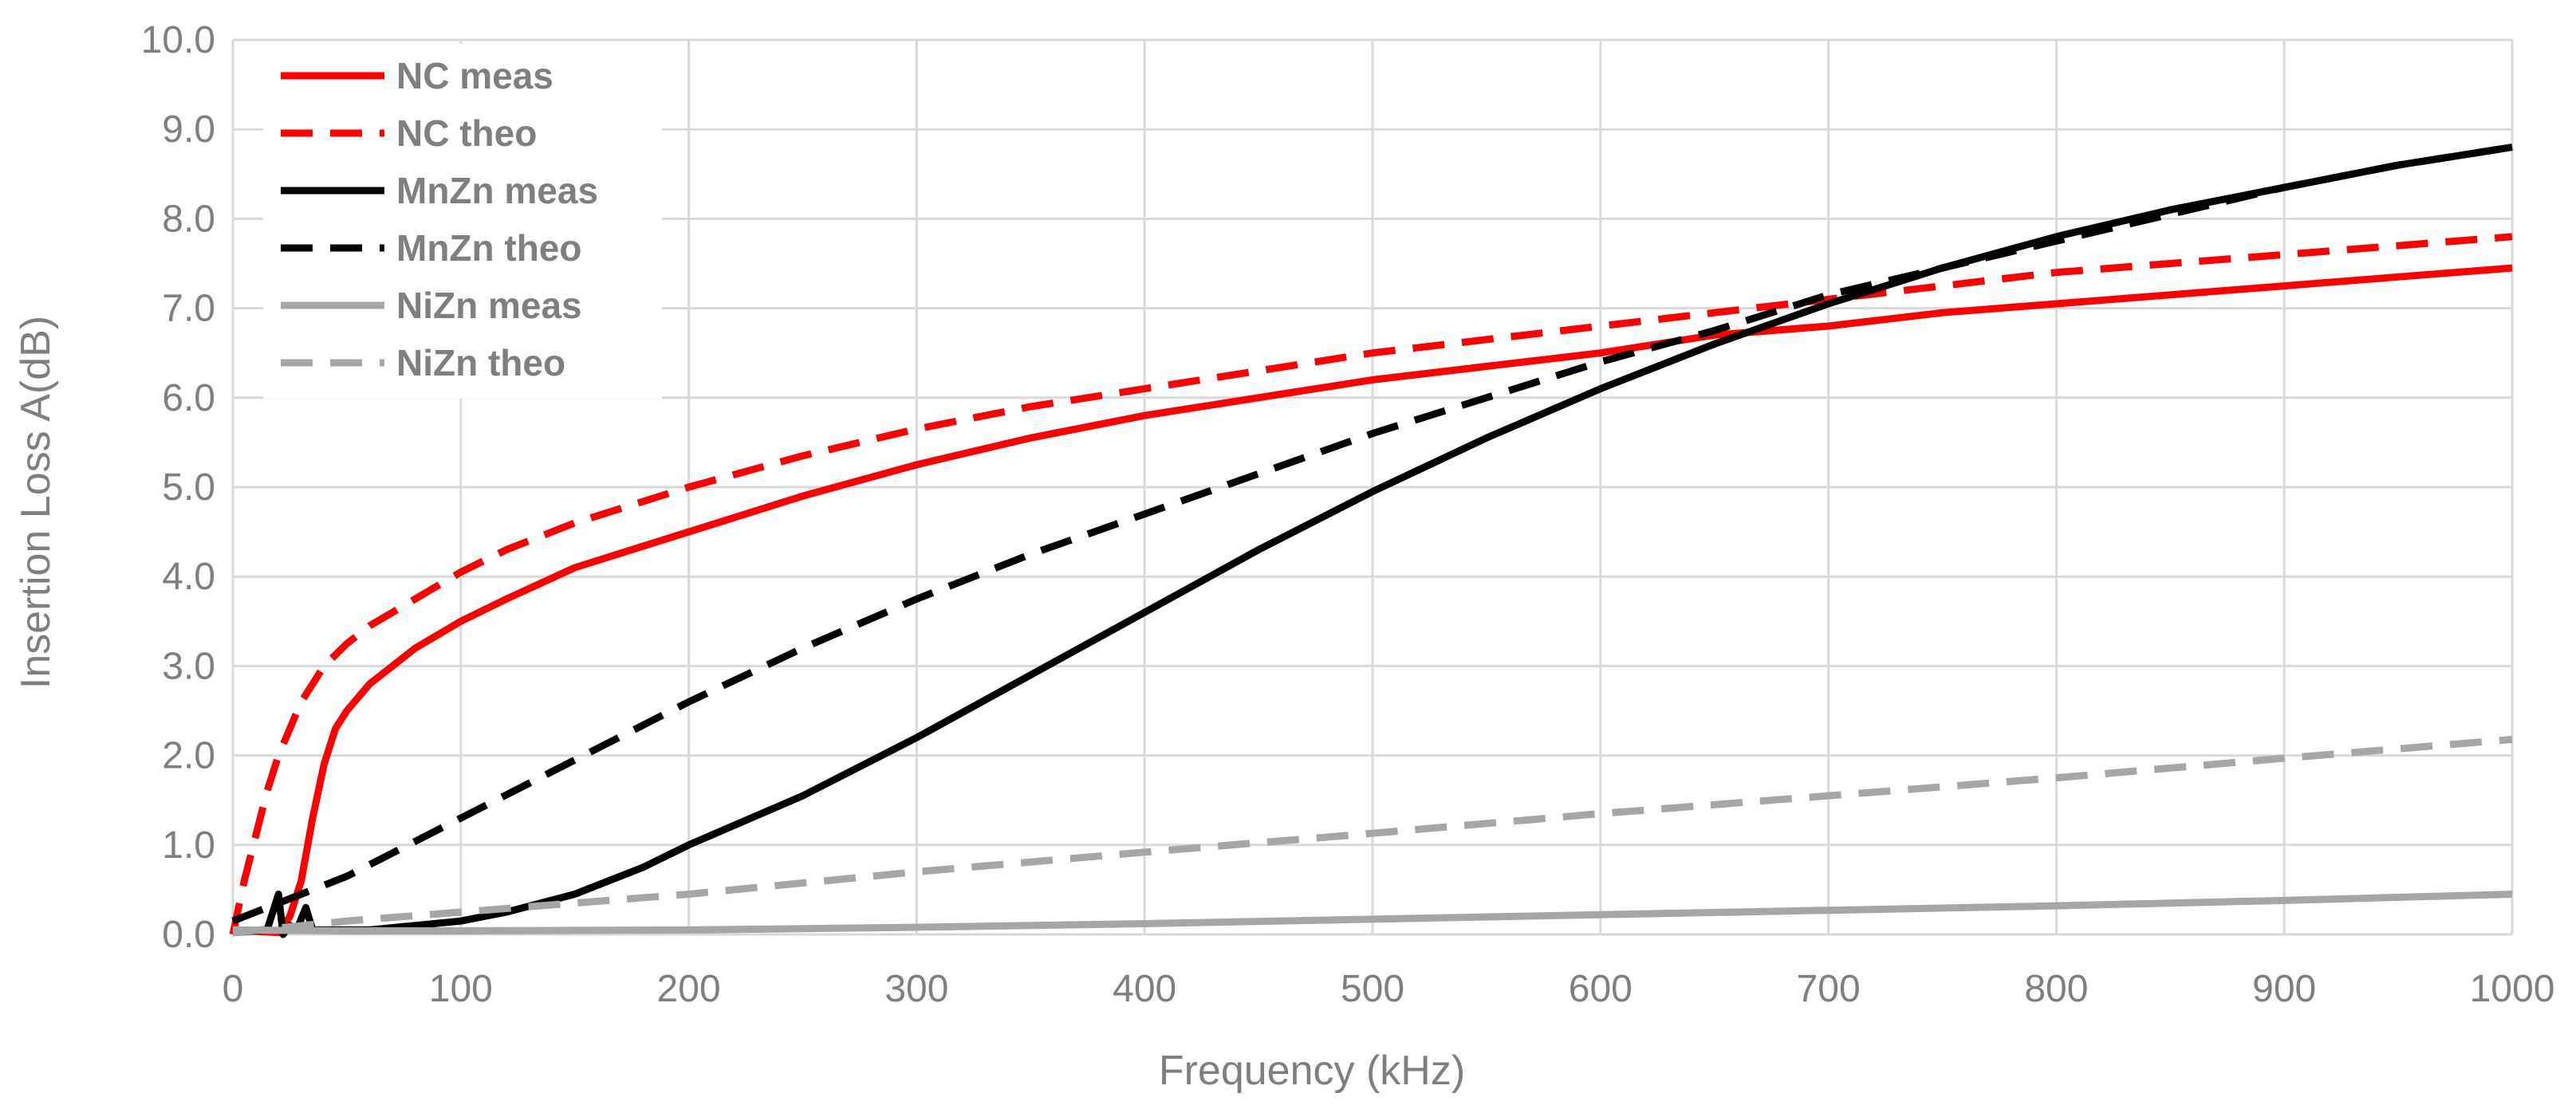 This screenshot has width=2576, height=1117. What do you see at coordinates (480, 362) in the screenshot?
I see `legend-label: NiZn theo` at bounding box center [480, 362].